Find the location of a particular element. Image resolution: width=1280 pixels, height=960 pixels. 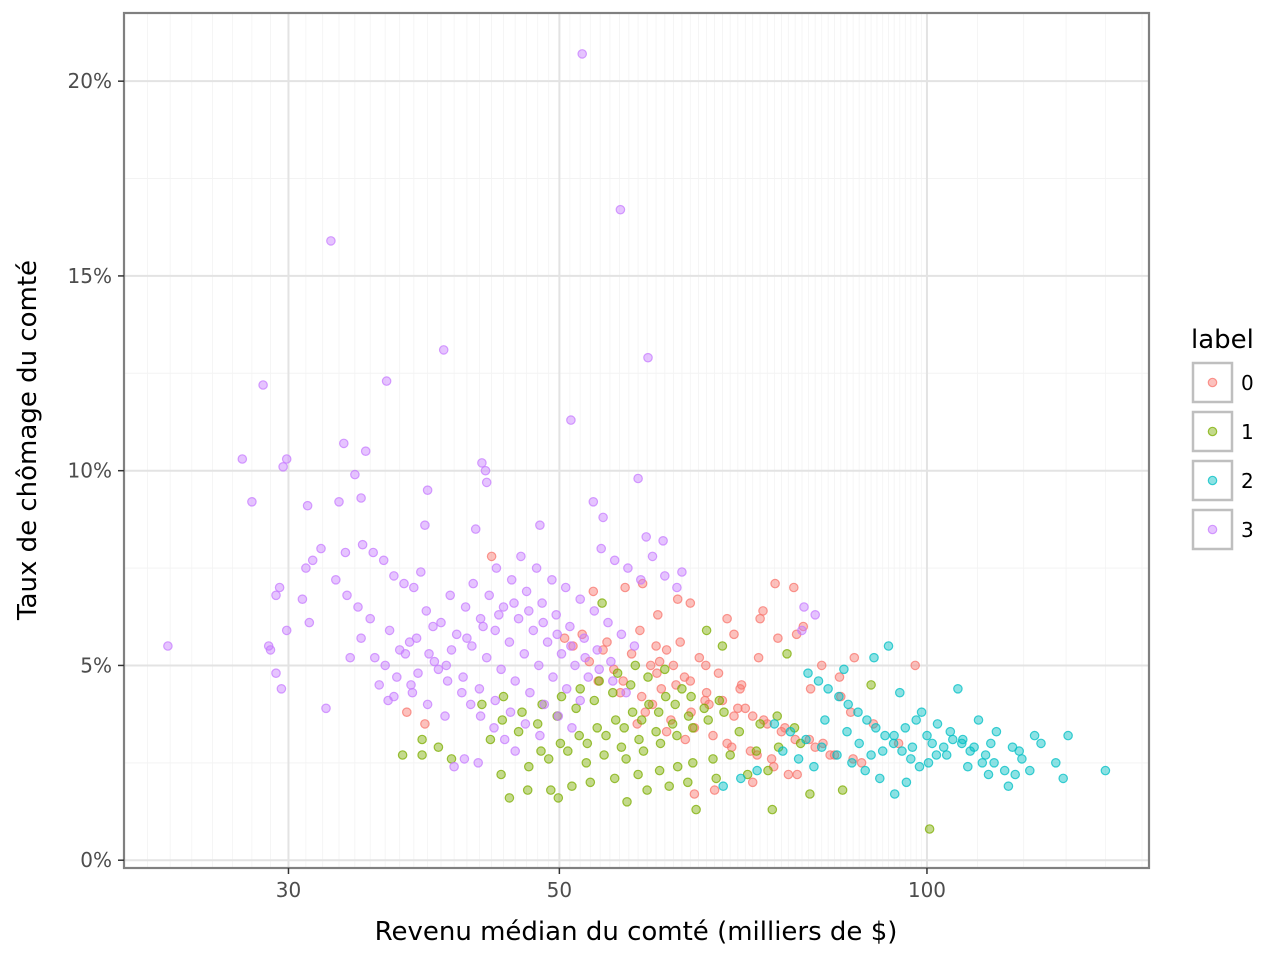

y-tick-label: 20% is located at coordinates (90, 81).